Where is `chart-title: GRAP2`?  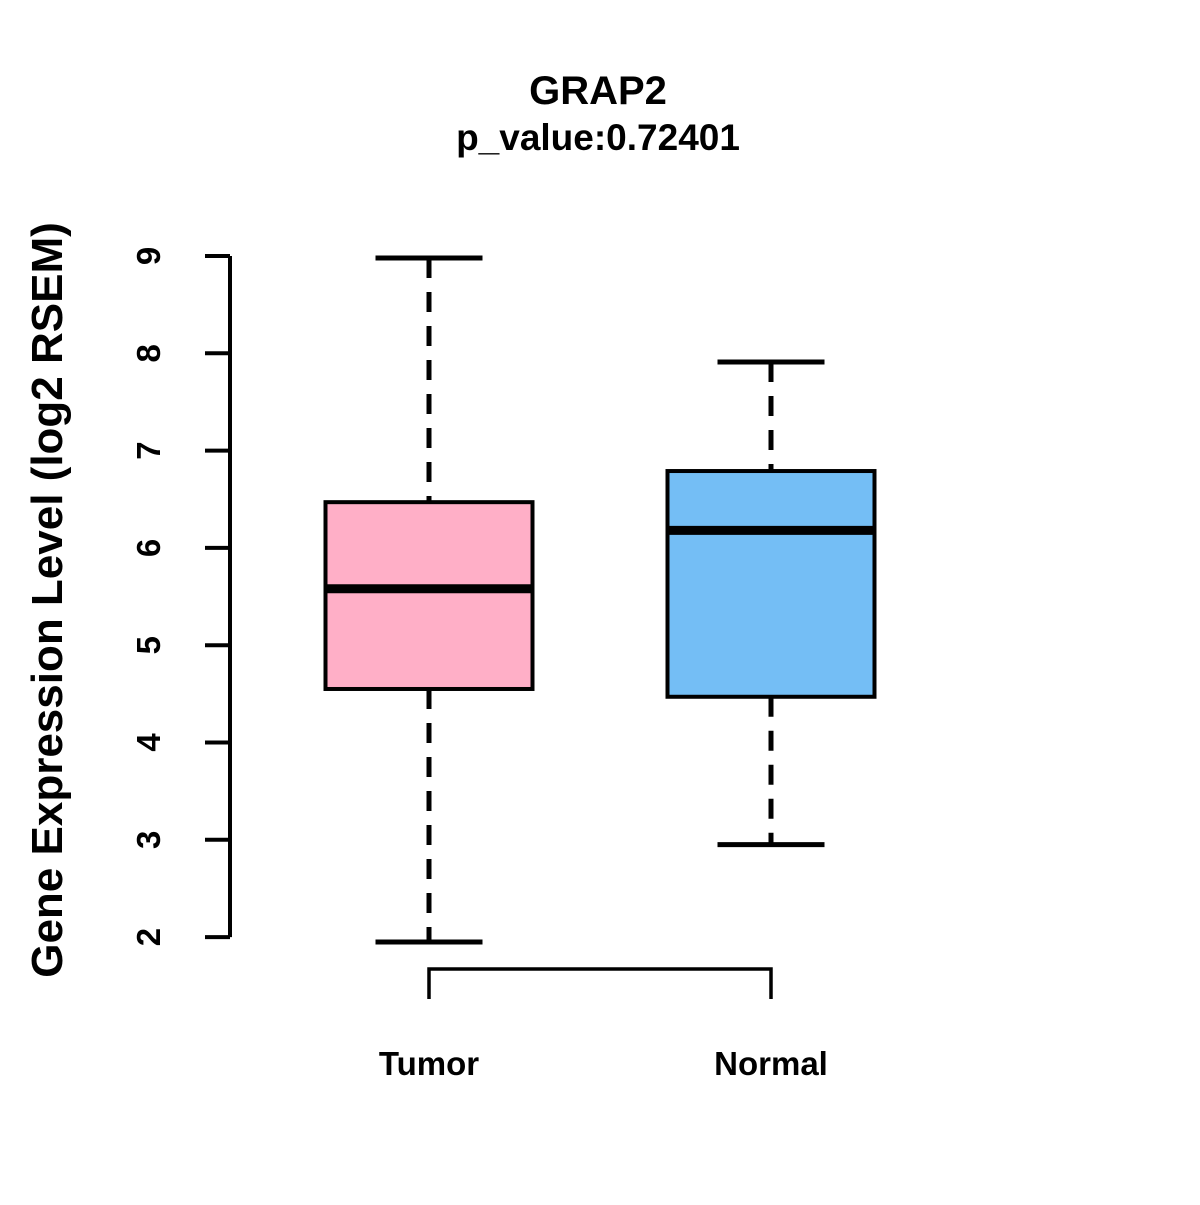 chart-title: GRAP2 is located at coordinates (598, 91).